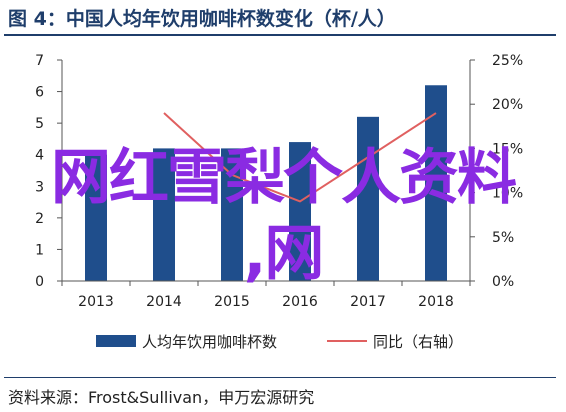  I want to click on y-left-tick-label: 5, so click(39, 124).